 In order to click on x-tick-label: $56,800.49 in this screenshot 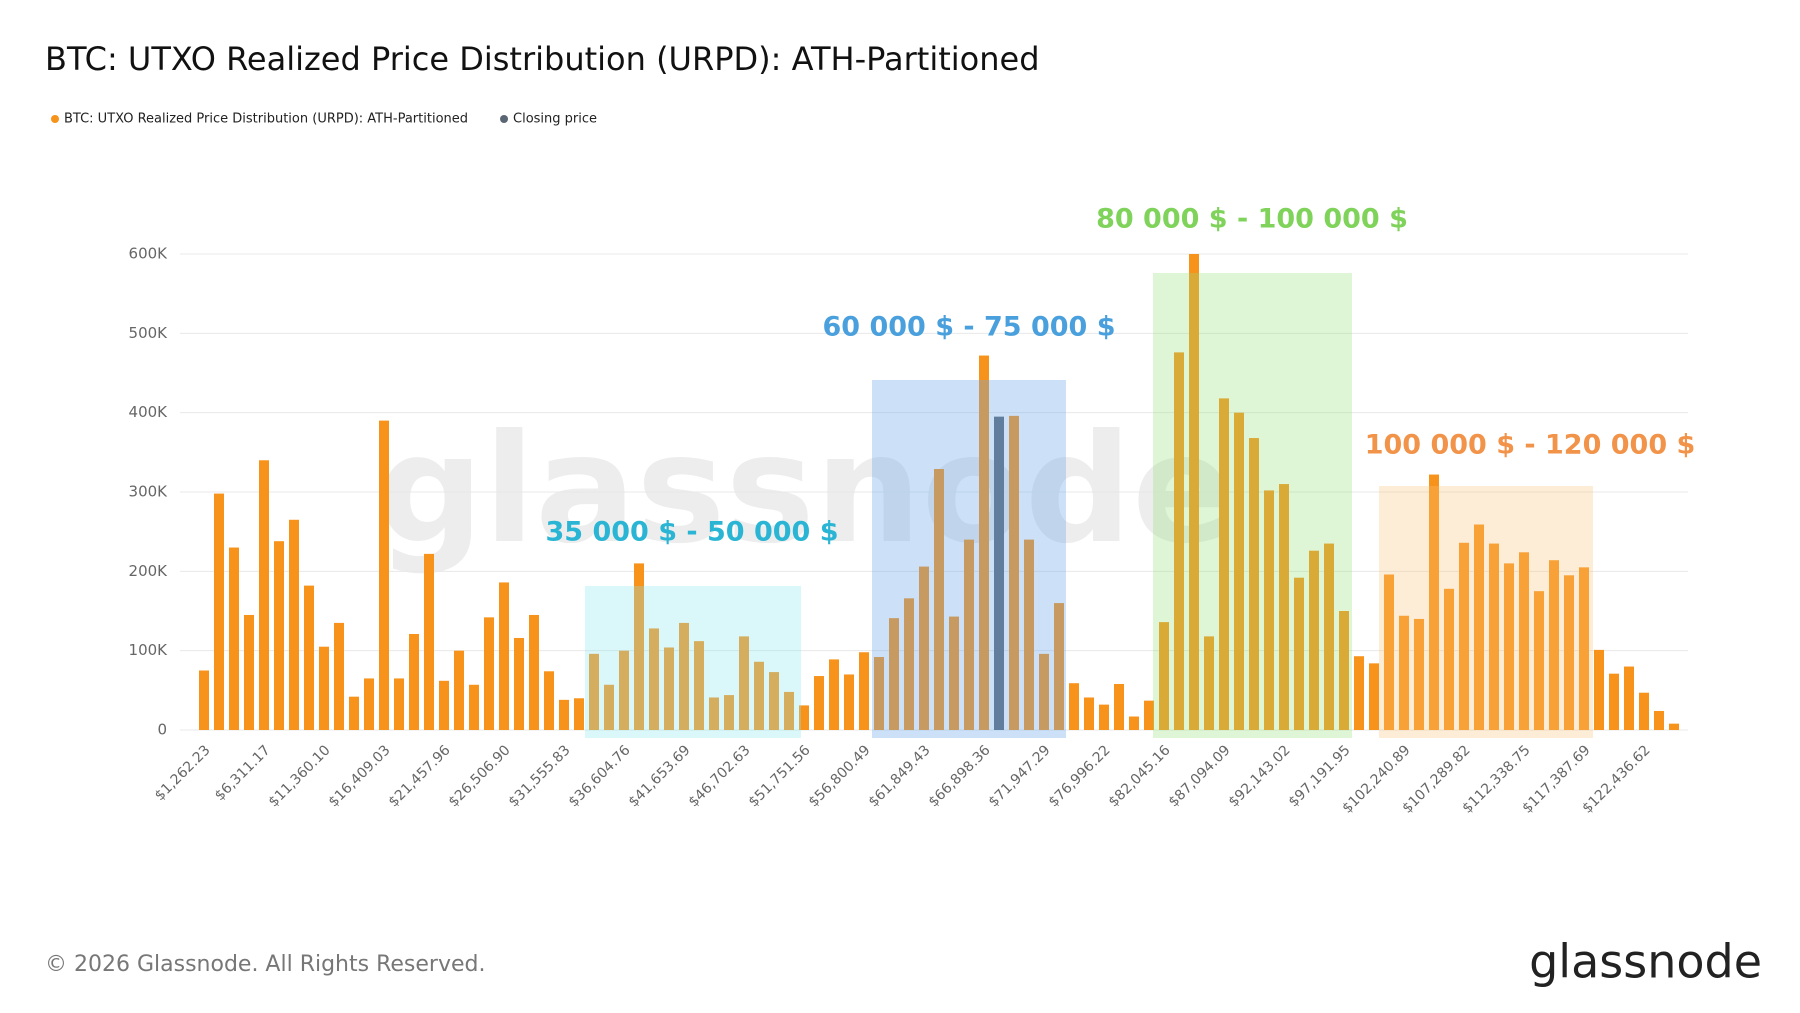, I will do `click(840, 776)`.